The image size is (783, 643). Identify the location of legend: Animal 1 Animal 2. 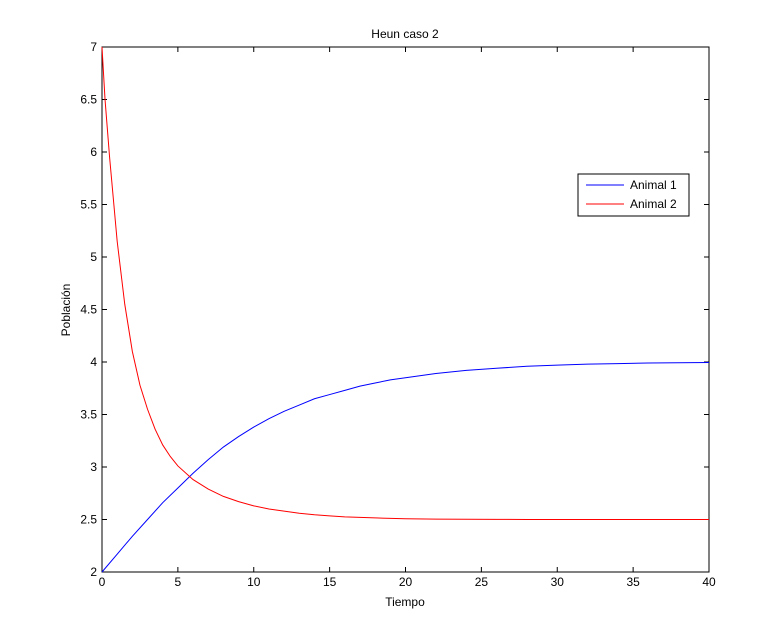
(633, 195).